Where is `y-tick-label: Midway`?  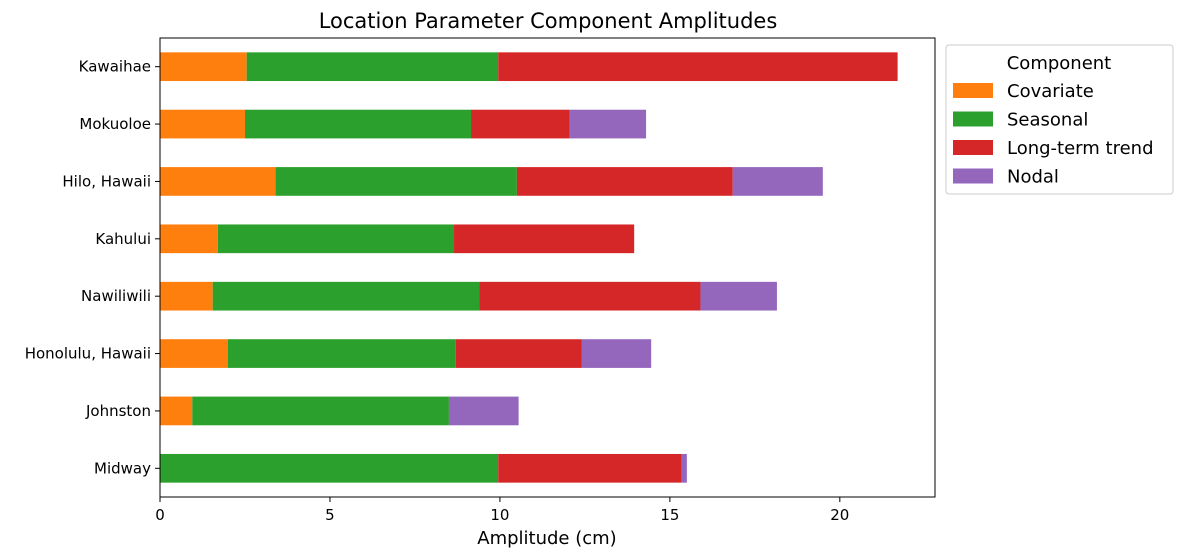 y-tick-label: Midway is located at coordinates (122, 468).